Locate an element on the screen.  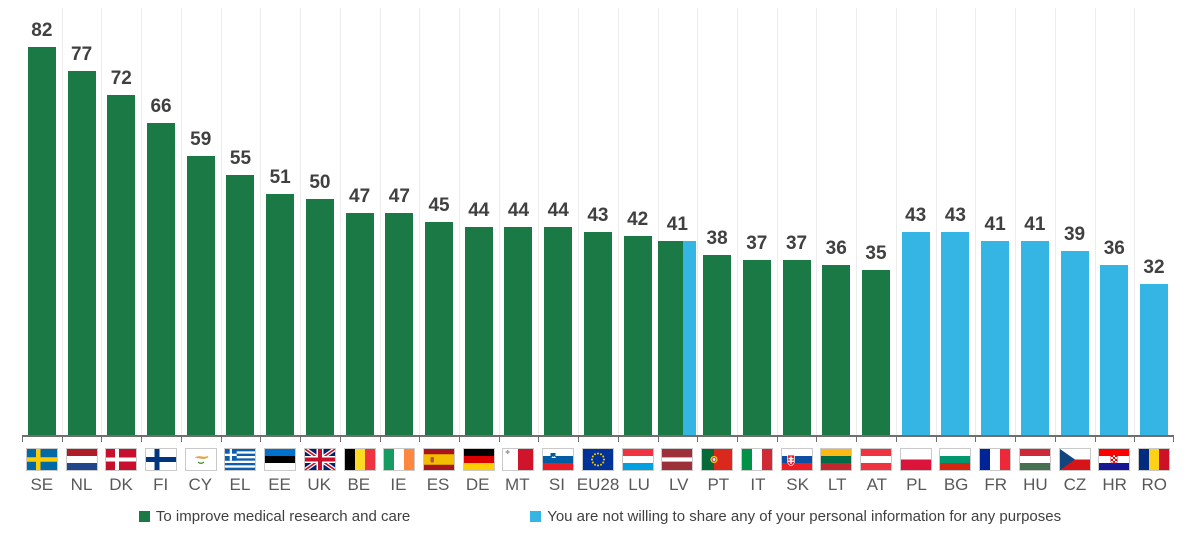
country-label-lu: LU is located at coordinates (639, 484).